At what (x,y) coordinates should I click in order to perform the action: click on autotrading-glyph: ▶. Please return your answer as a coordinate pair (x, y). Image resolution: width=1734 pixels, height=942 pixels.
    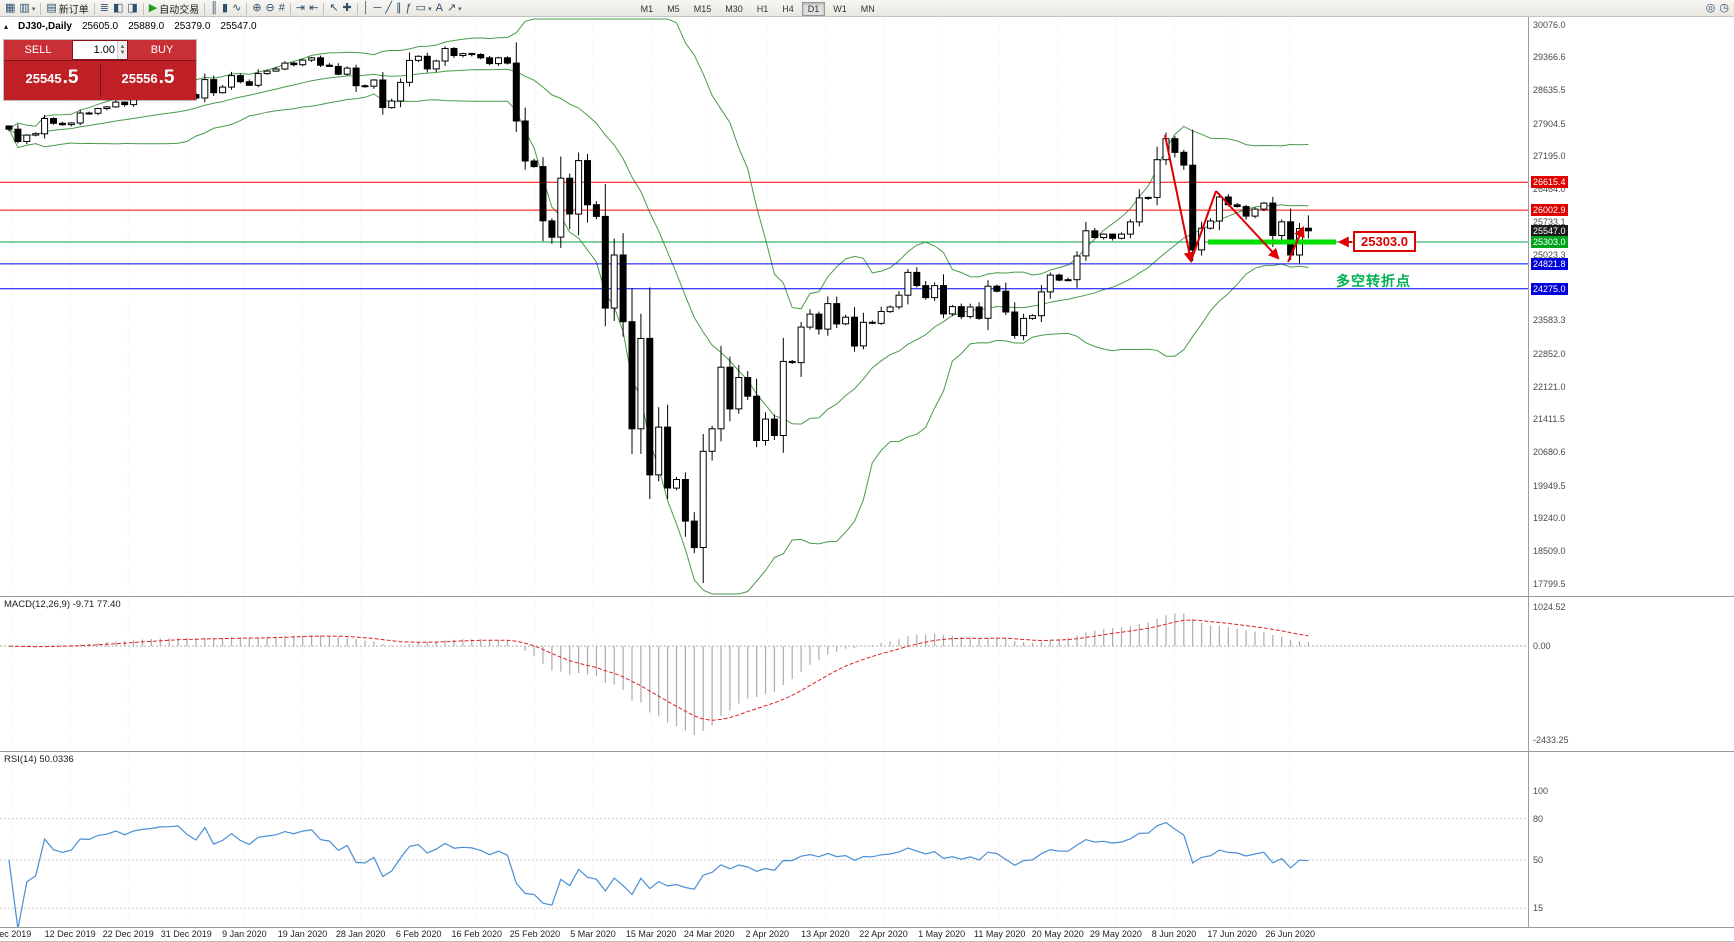
    Looking at the image, I should click on (153, 8).